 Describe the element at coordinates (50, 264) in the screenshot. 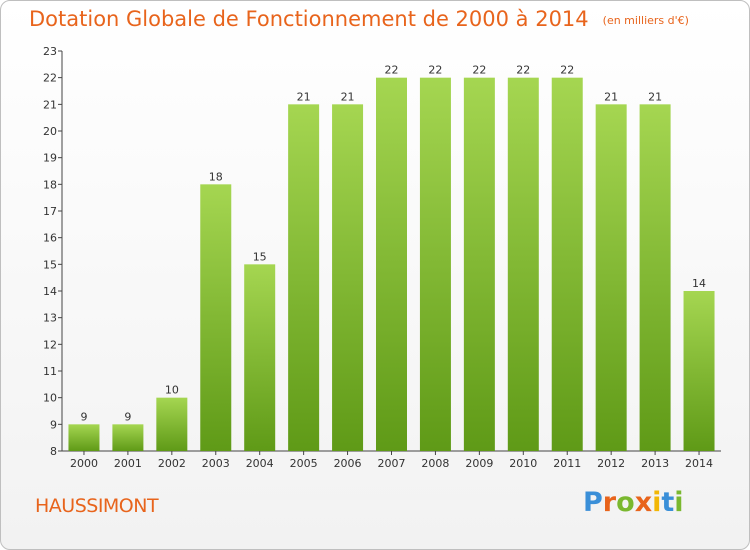

I see `y-tick-label: 15` at that location.